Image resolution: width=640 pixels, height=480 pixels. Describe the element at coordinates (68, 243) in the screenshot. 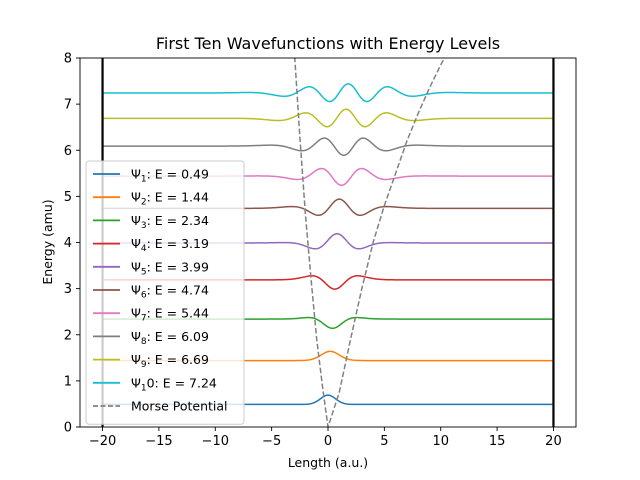

I see `y-tick-label: 4` at that location.